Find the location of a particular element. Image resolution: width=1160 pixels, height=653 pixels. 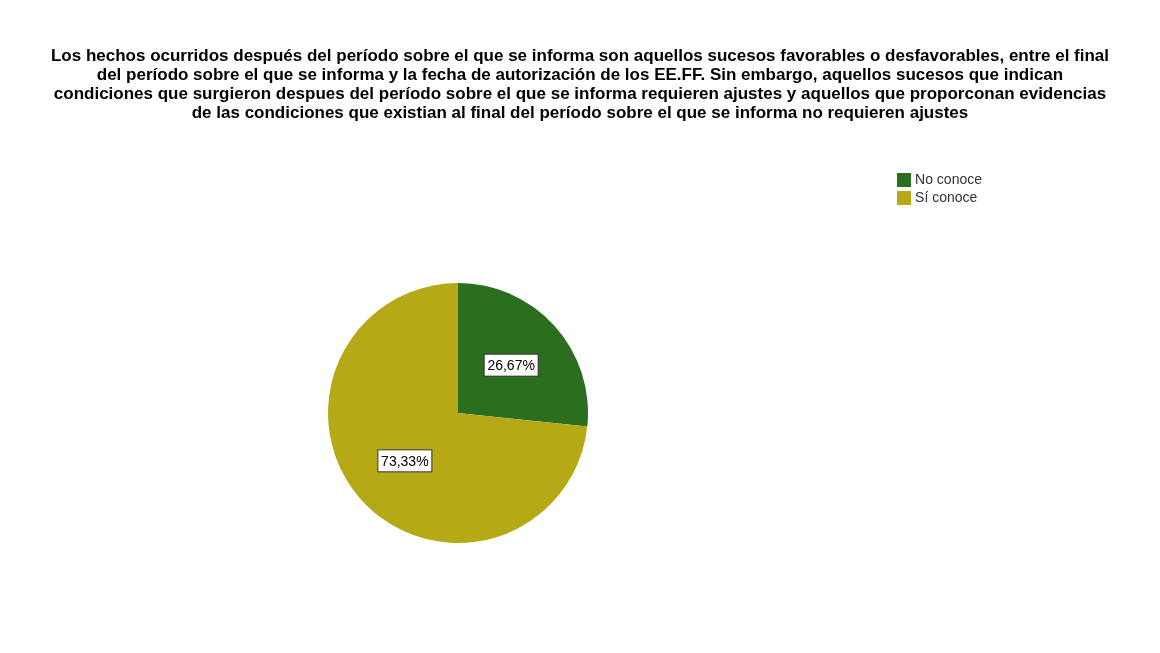

chart-title: Los hechos ocurridos después del período sobre el que se informa son aquellos sucesos favorables o desfavorables, entre el final del período sobre el que se informa y la fecha de autorización de los EE.FF. Sin embargo, aquellos sucesos que indican condiciones que surgieron despues del período sobre el que se informa requieren ajustes y aquellos que proporconan evidencias de las condiciones que existian al final del período sobre el que se informa no requieren ajustes is located at coordinates (580, 84).